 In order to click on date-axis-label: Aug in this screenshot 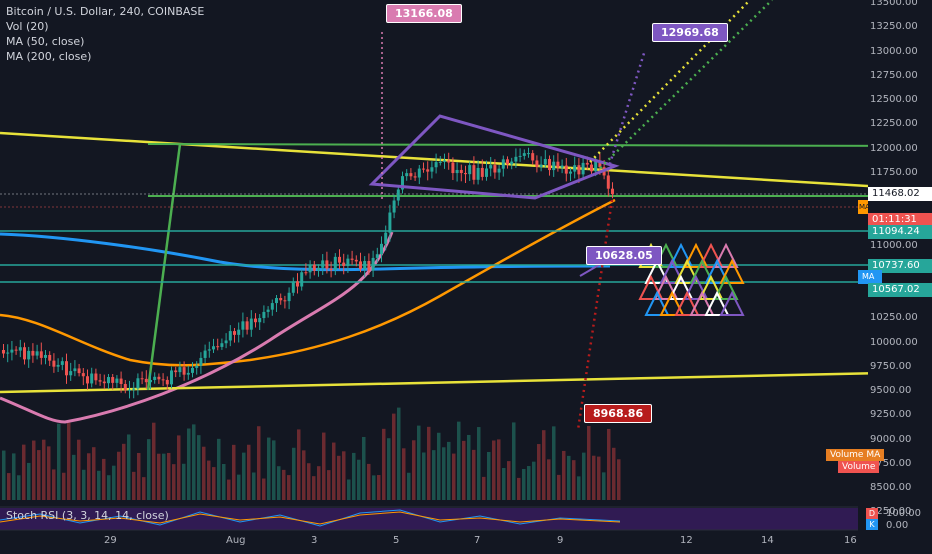, I will do `click(236, 540)`.